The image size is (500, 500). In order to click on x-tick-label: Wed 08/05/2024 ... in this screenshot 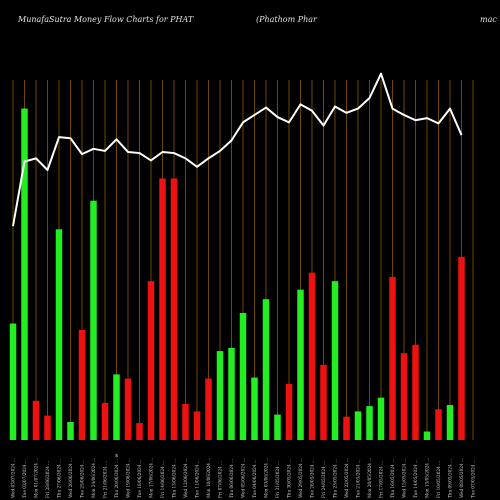, I will do `click(461, 478)`.